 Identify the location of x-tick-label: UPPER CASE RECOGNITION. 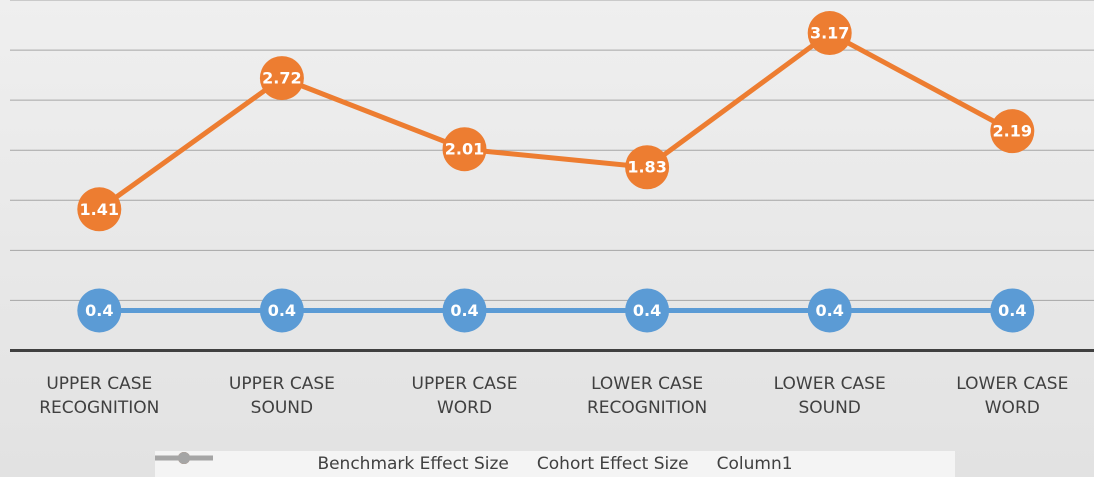
(99, 396).